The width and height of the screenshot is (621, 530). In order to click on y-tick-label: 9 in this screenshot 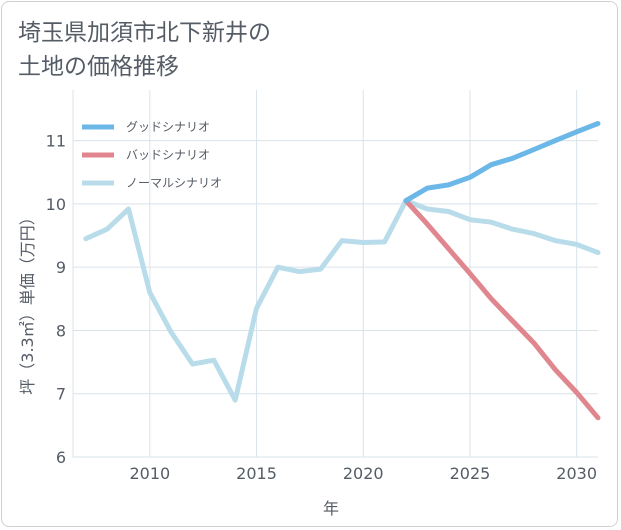, I will do `click(61, 267)`.